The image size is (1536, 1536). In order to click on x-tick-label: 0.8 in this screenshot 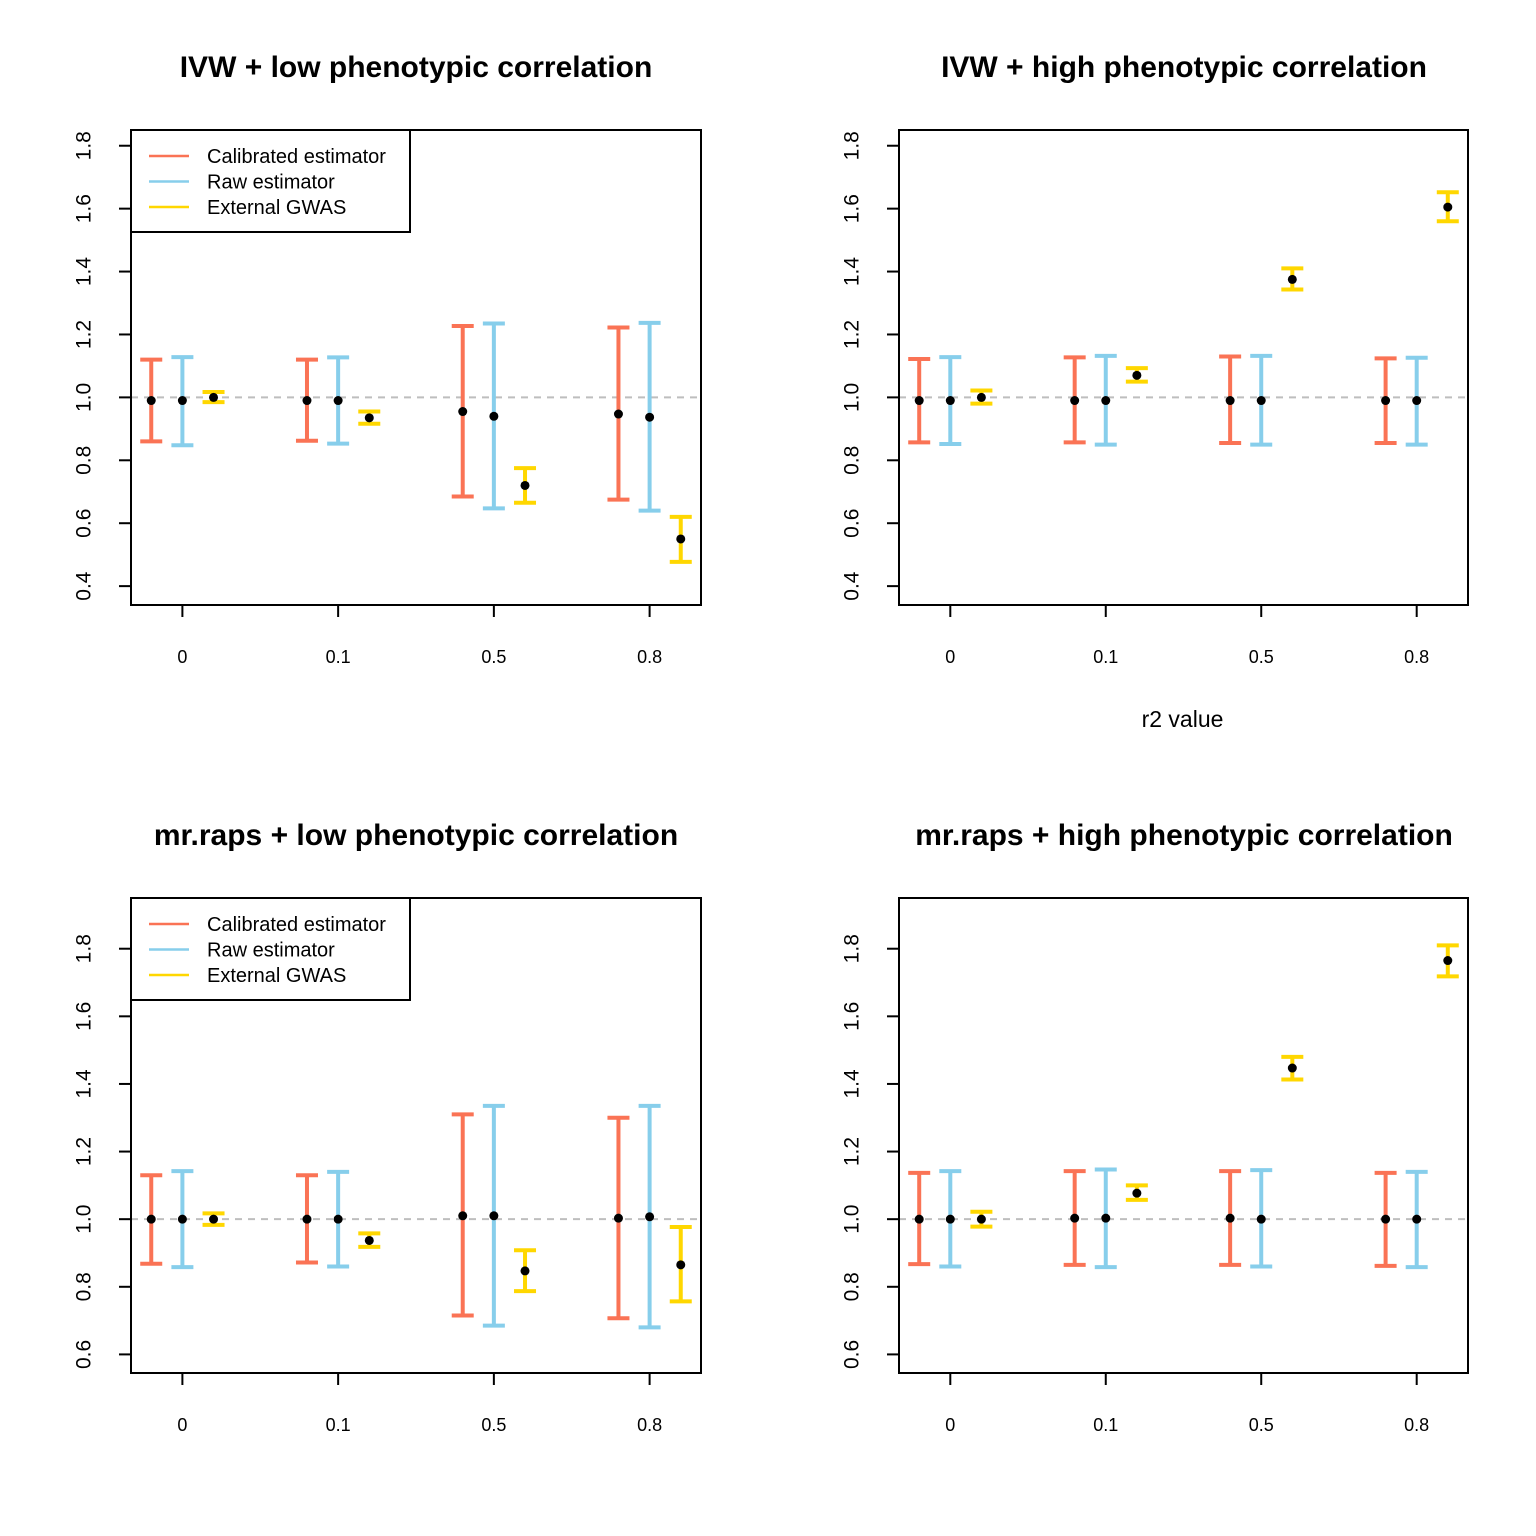, I will do `click(649, 657)`.